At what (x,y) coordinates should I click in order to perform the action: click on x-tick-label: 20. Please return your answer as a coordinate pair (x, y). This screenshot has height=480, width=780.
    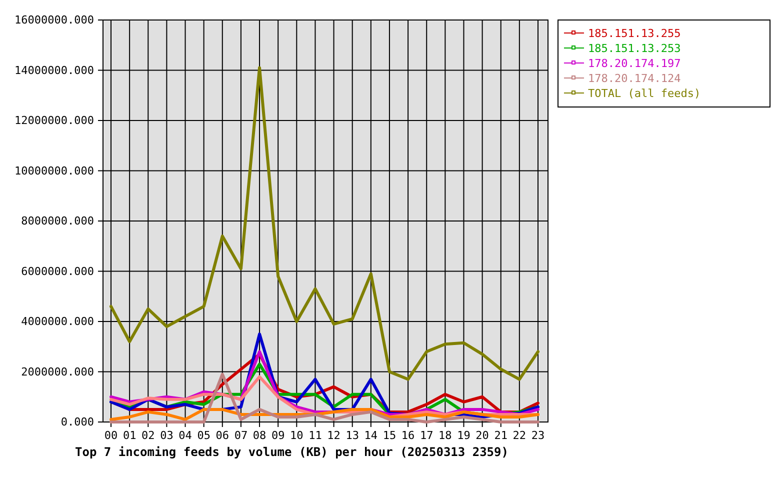
    Looking at the image, I should click on (482, 435).